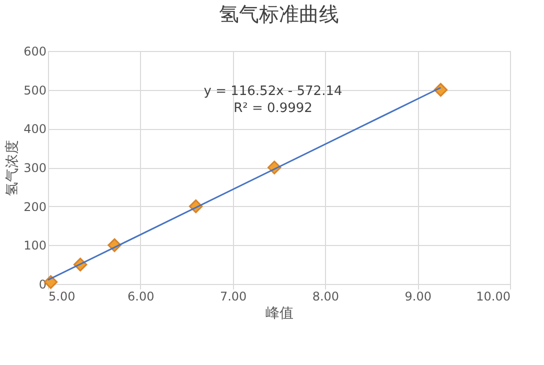 The height and width of the screenshot is (365, 544). Describe the element at coordinates (273, 108) in the screenshot. I see `annotation: R² = 0.9992` at that location.